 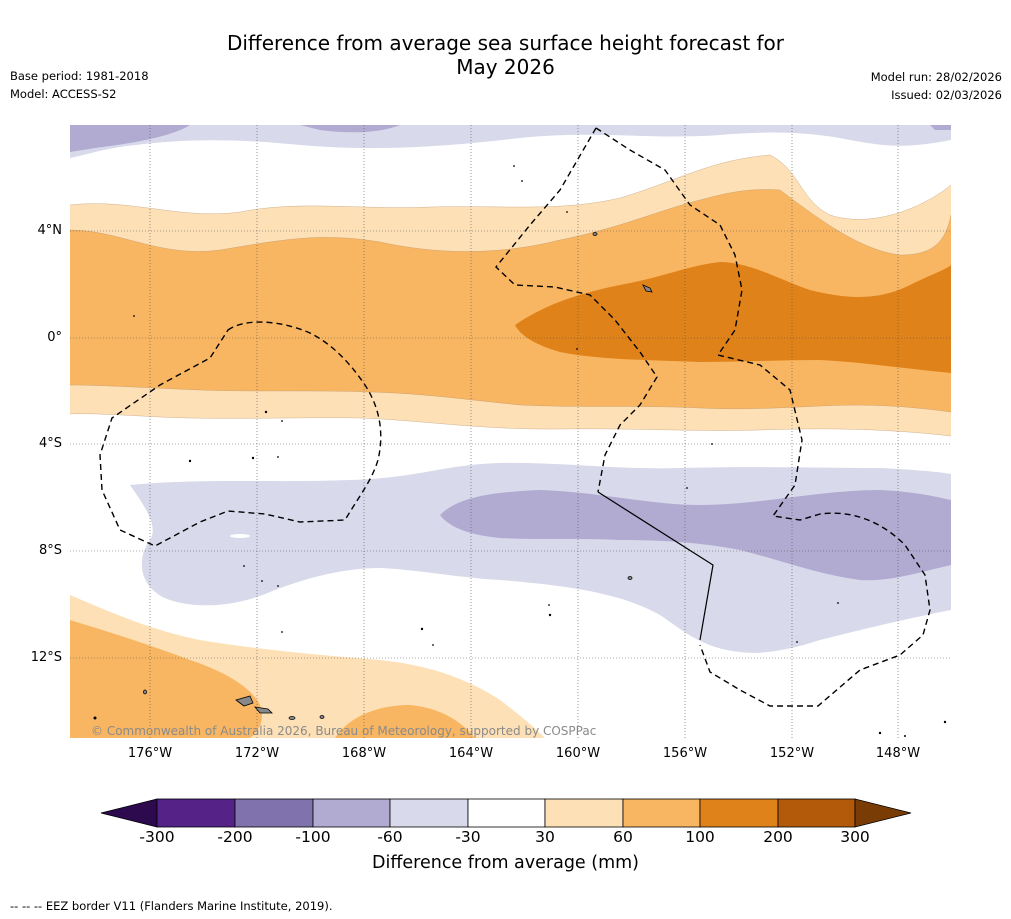 What do you see at coordinates (313, 837) in the screenshot?
I see `colorbar-tick: -100` at bounding box center [313, 837].